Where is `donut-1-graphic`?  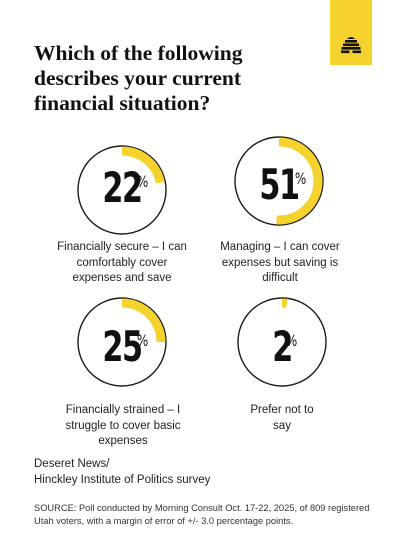 donut-1-graphic is located at coordinates (122, 190).